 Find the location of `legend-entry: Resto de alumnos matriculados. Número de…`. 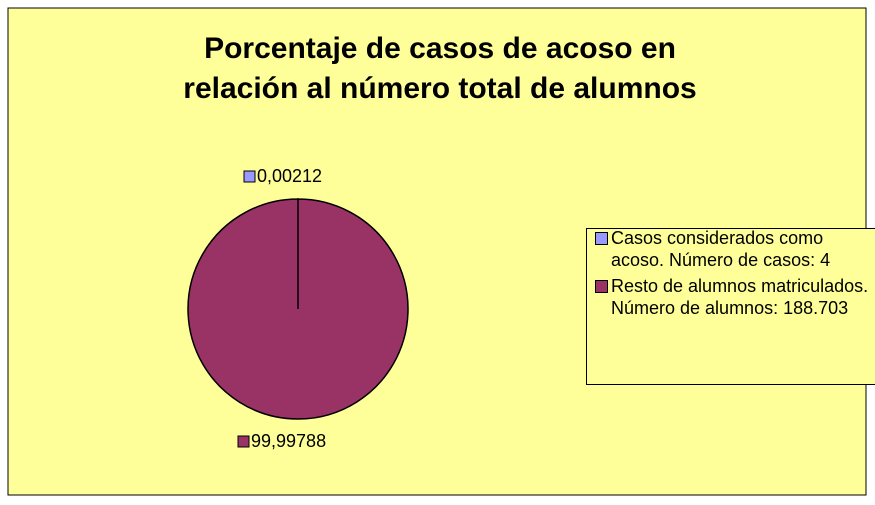

legend-entry: Resto de alumnos matriculados. Número de… is located at coordinates (731, 297).